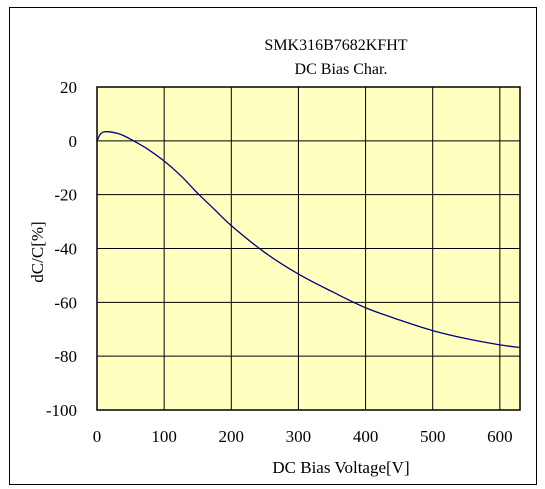 The width and height of the screenshot is (545, 489). What do you see at coordinates (37, 251) in the screenshot?
I see `y-axis-label: dC/C[%]` at bounding box center [37, 251].